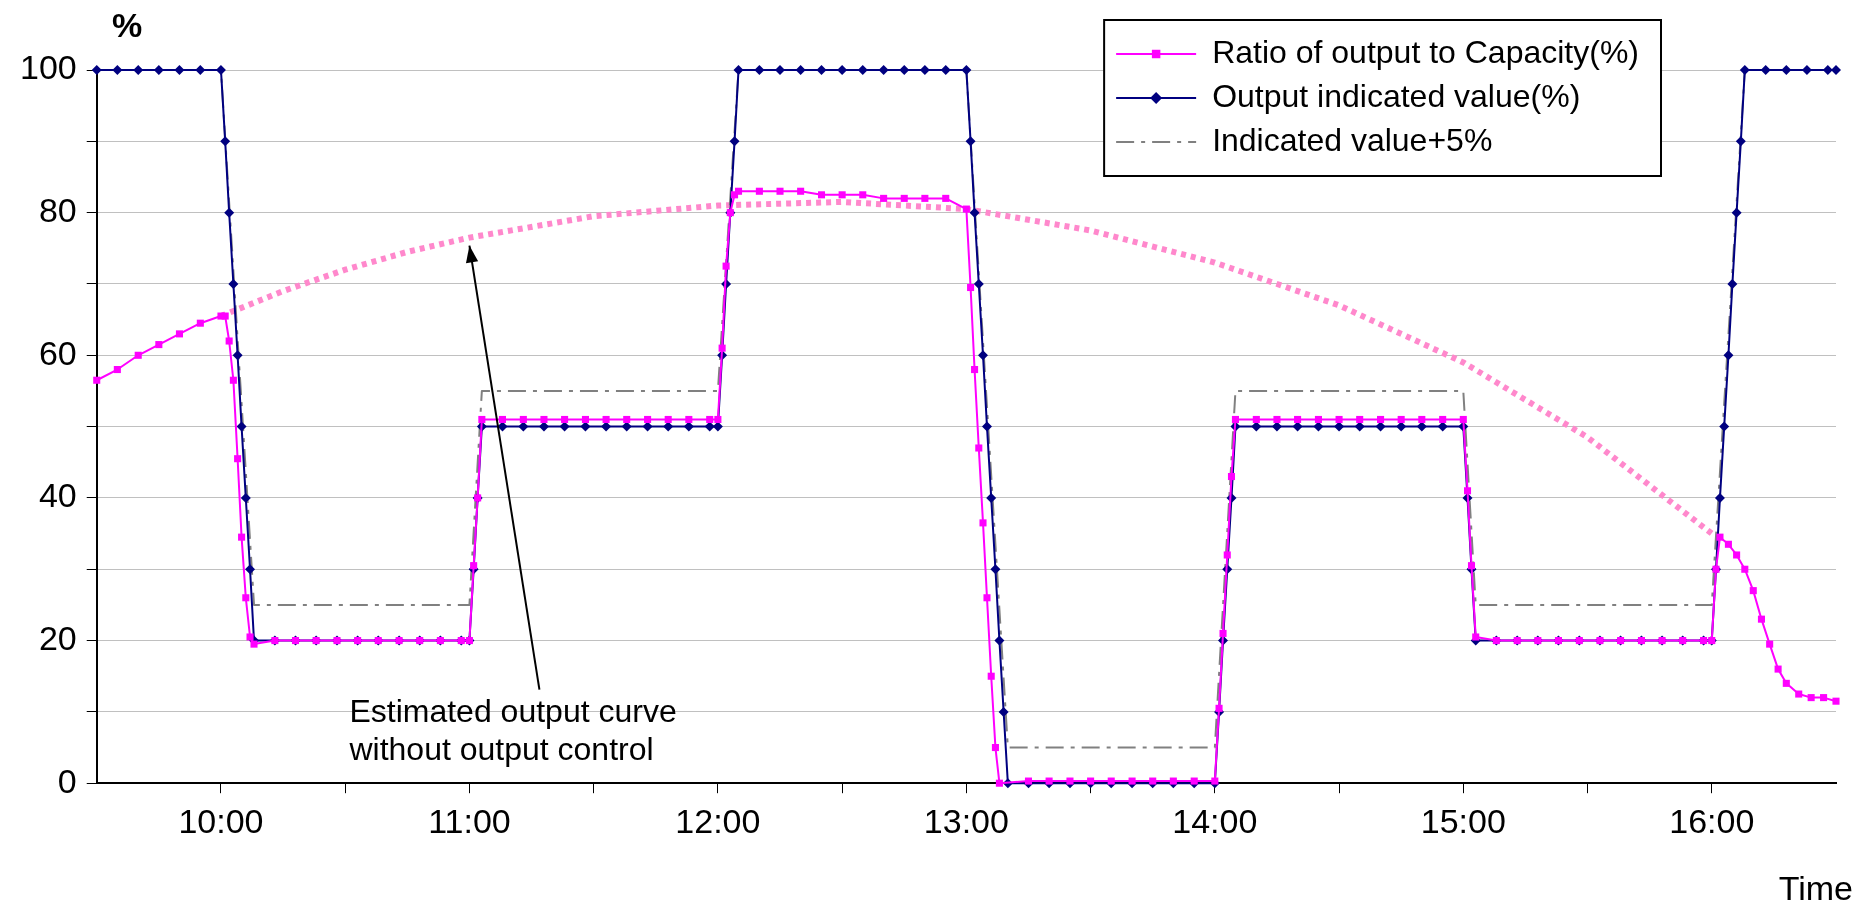 This screenshot has height=914, width=1861. Describe the element at coordinates (57, 495) in the screenshot. I see `y-tick-label: 40` at that location.